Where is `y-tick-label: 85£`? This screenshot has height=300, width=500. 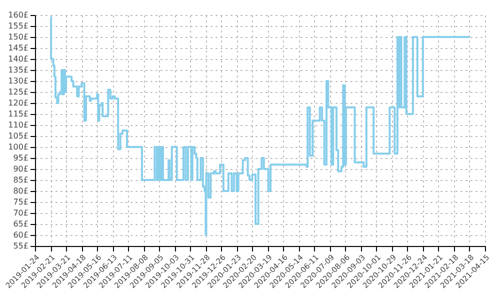 y-tick-label: 85£ is located at coordinates (20, 180).